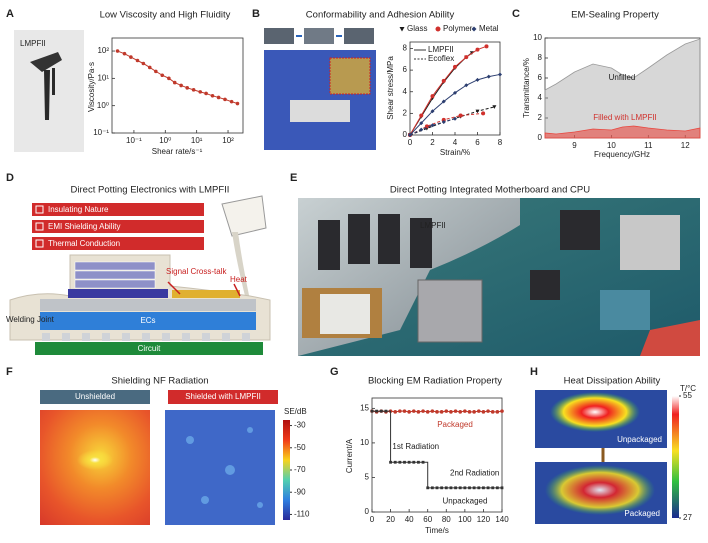  Describe the element at coordinates (622, 132) in the screenshot. I see `area` at that location.